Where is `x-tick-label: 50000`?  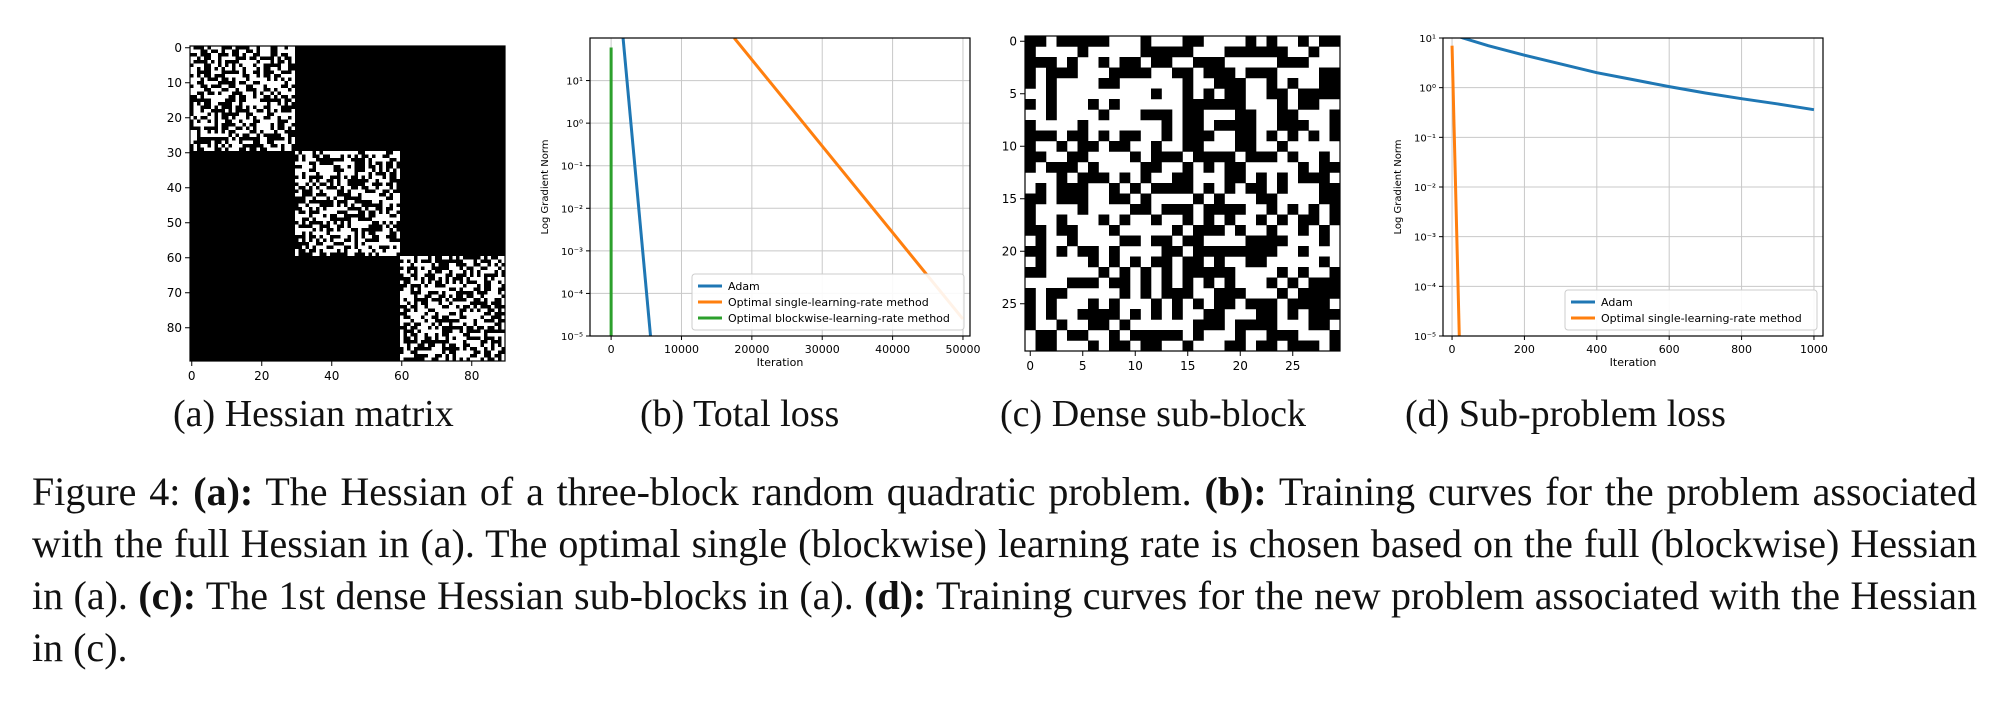 x-tick-label: 50000 is located at coordinates (962, 349).